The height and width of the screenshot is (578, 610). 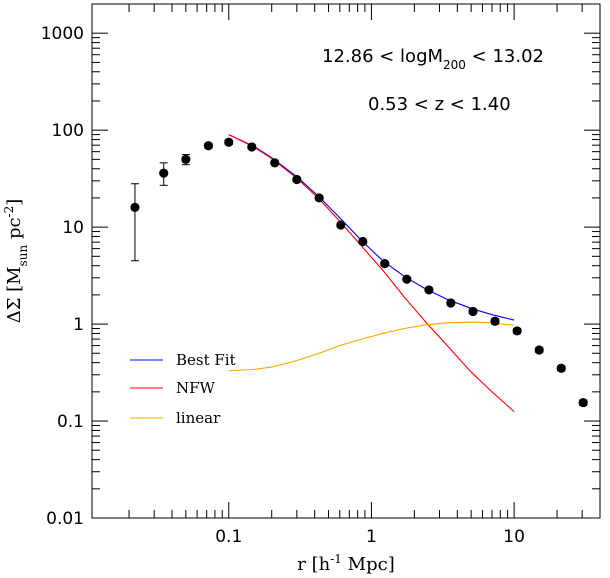 I want to click on y-tick-label: 100, so click(x=68, y=131).